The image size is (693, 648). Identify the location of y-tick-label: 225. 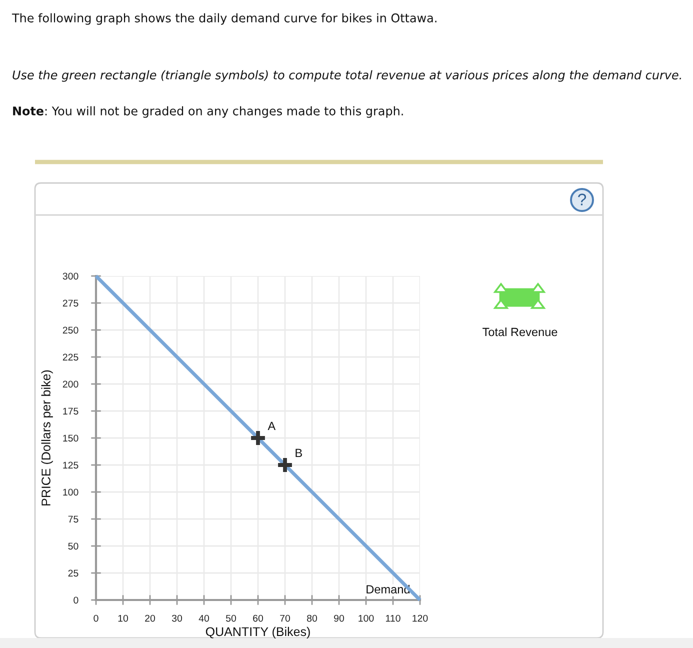
(70, 357).